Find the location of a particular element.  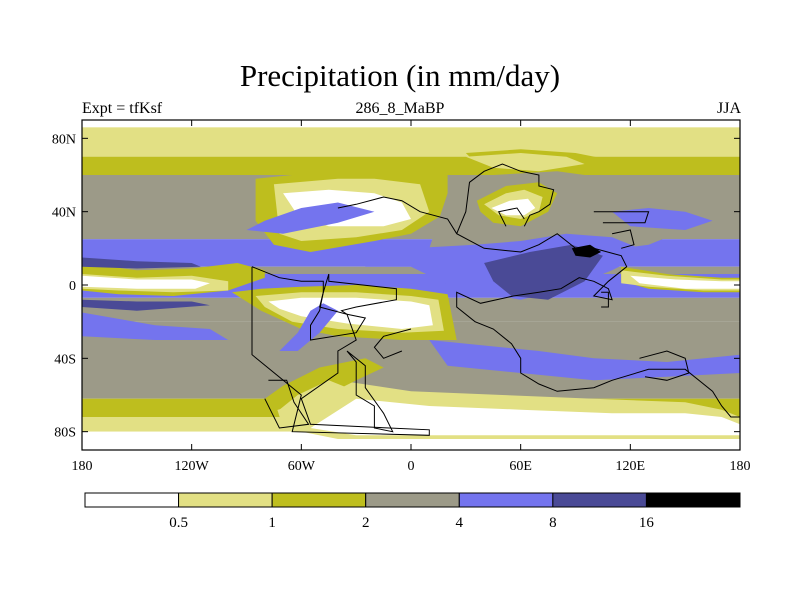

period-label: 286_8_MaBP is located at coordinates (400, 108).